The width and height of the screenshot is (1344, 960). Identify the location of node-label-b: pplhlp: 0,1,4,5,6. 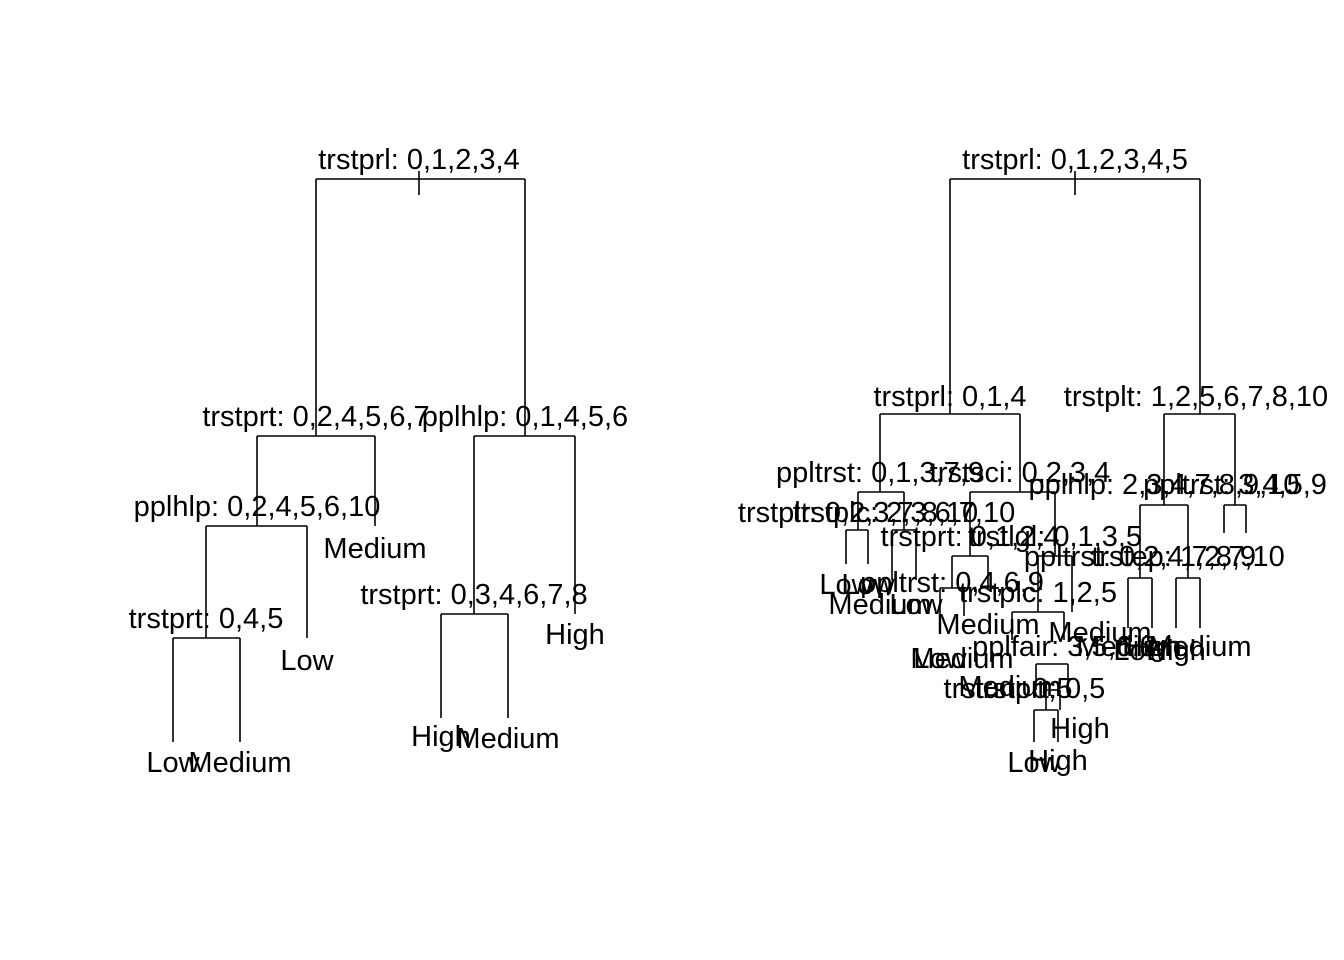
(525, 417).